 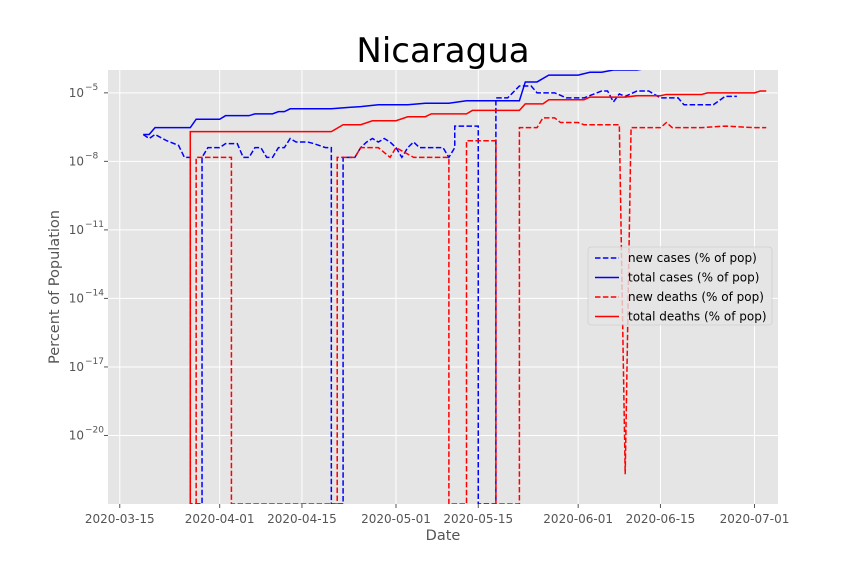 What do you see at coordinates (693, 278) in the screenshot?
I see `legend-label: total cases (% of pop)` at bounding box center [693, 278].